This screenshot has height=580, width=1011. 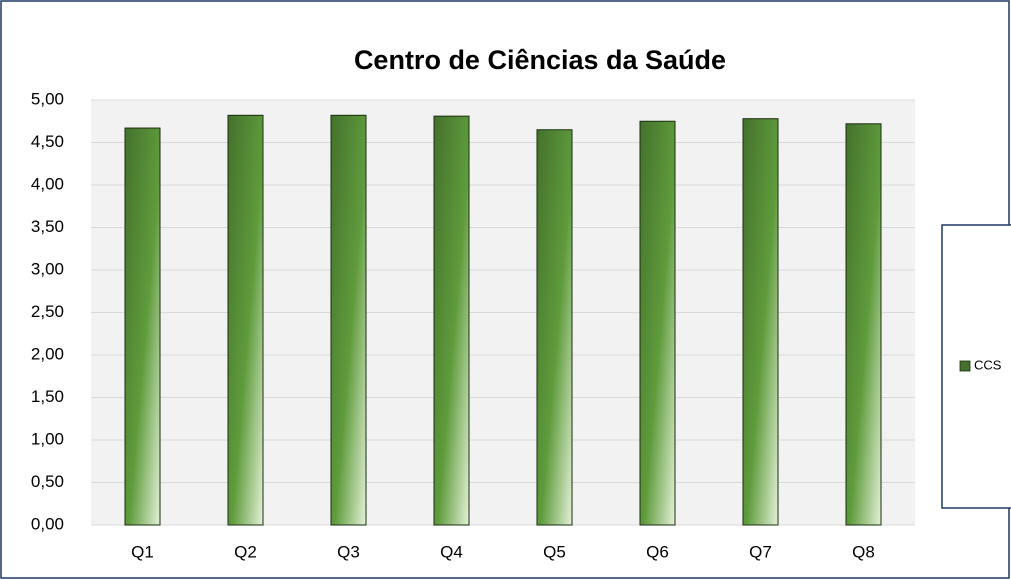 What do you see at coordinates (47, 98) in the screenshot?
I see `y-tick-label: 5,00` at bounding box center [47, 98].